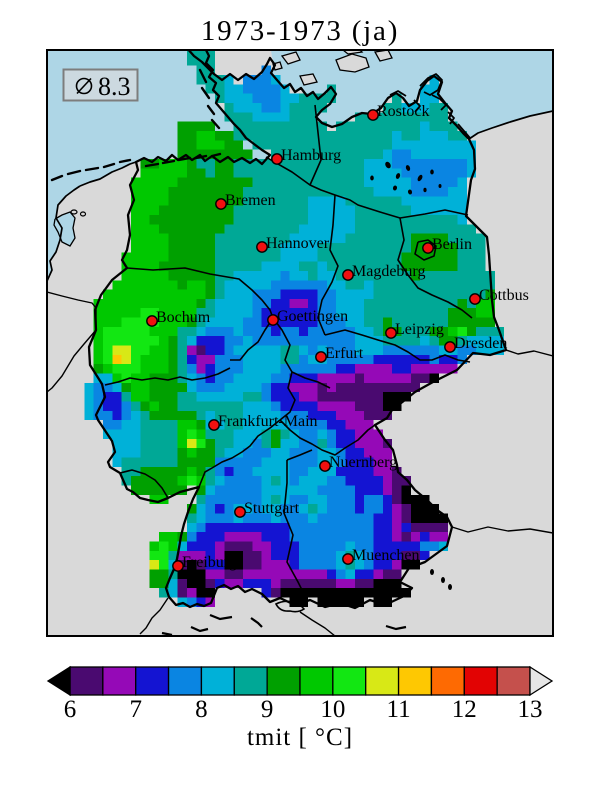 The height and width of the screenshot is (785, 600). I want to click on svg-text: 8.3, so click(114, 86).